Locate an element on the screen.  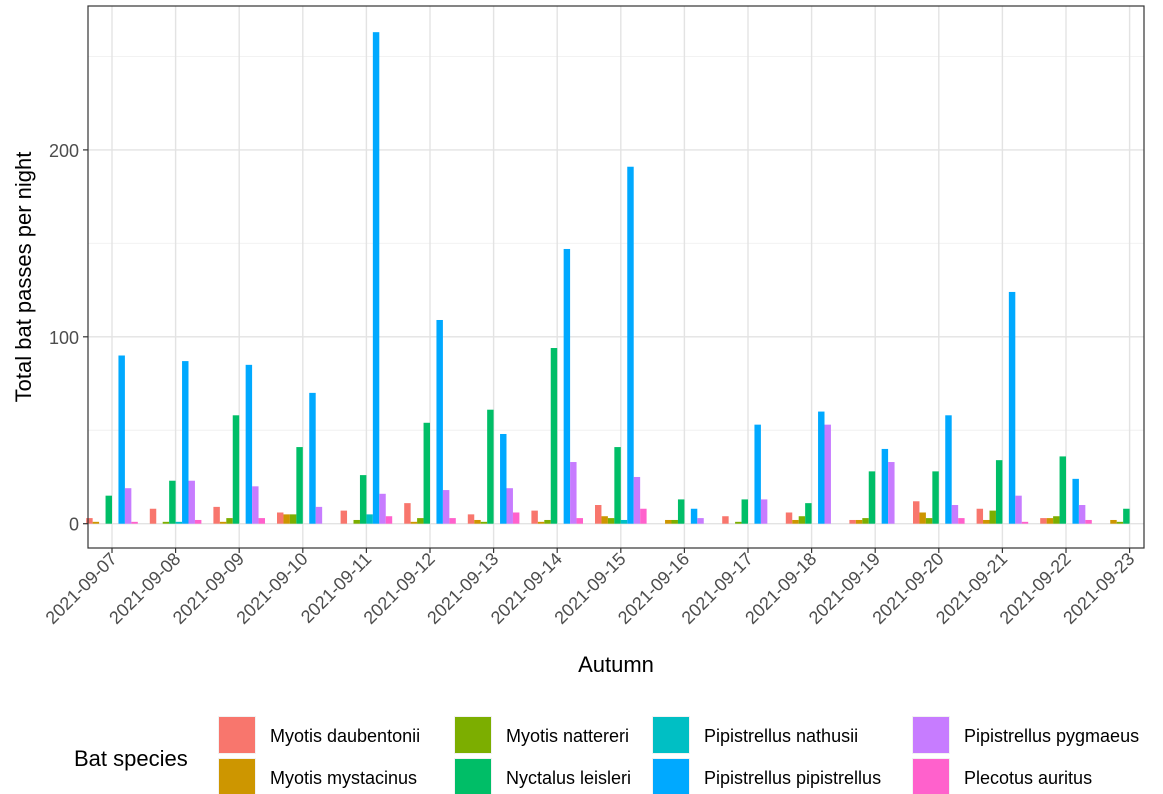
legend-title: Bat species is located at coordinates (131, 758).